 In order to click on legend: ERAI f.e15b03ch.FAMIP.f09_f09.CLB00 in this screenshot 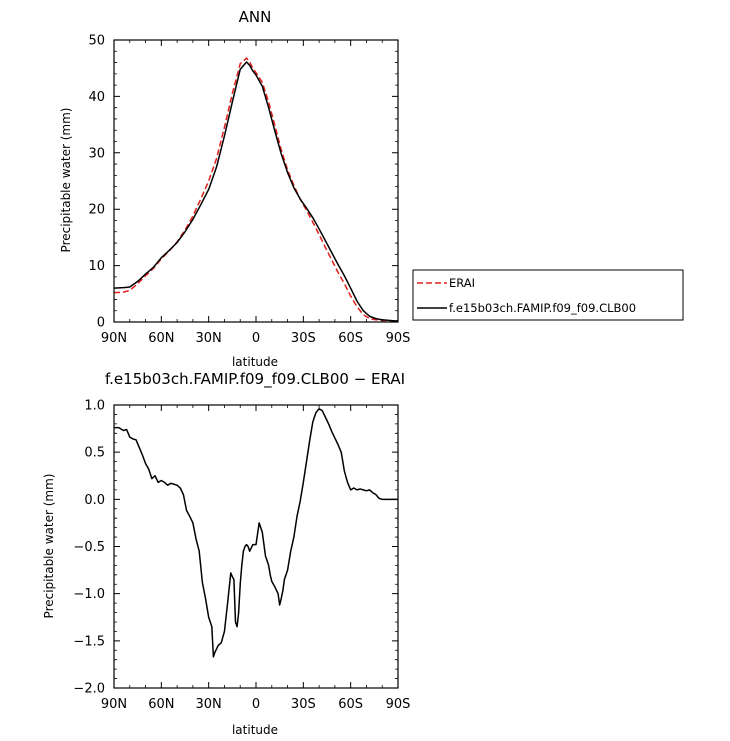, I will do `click(548, 295)`.